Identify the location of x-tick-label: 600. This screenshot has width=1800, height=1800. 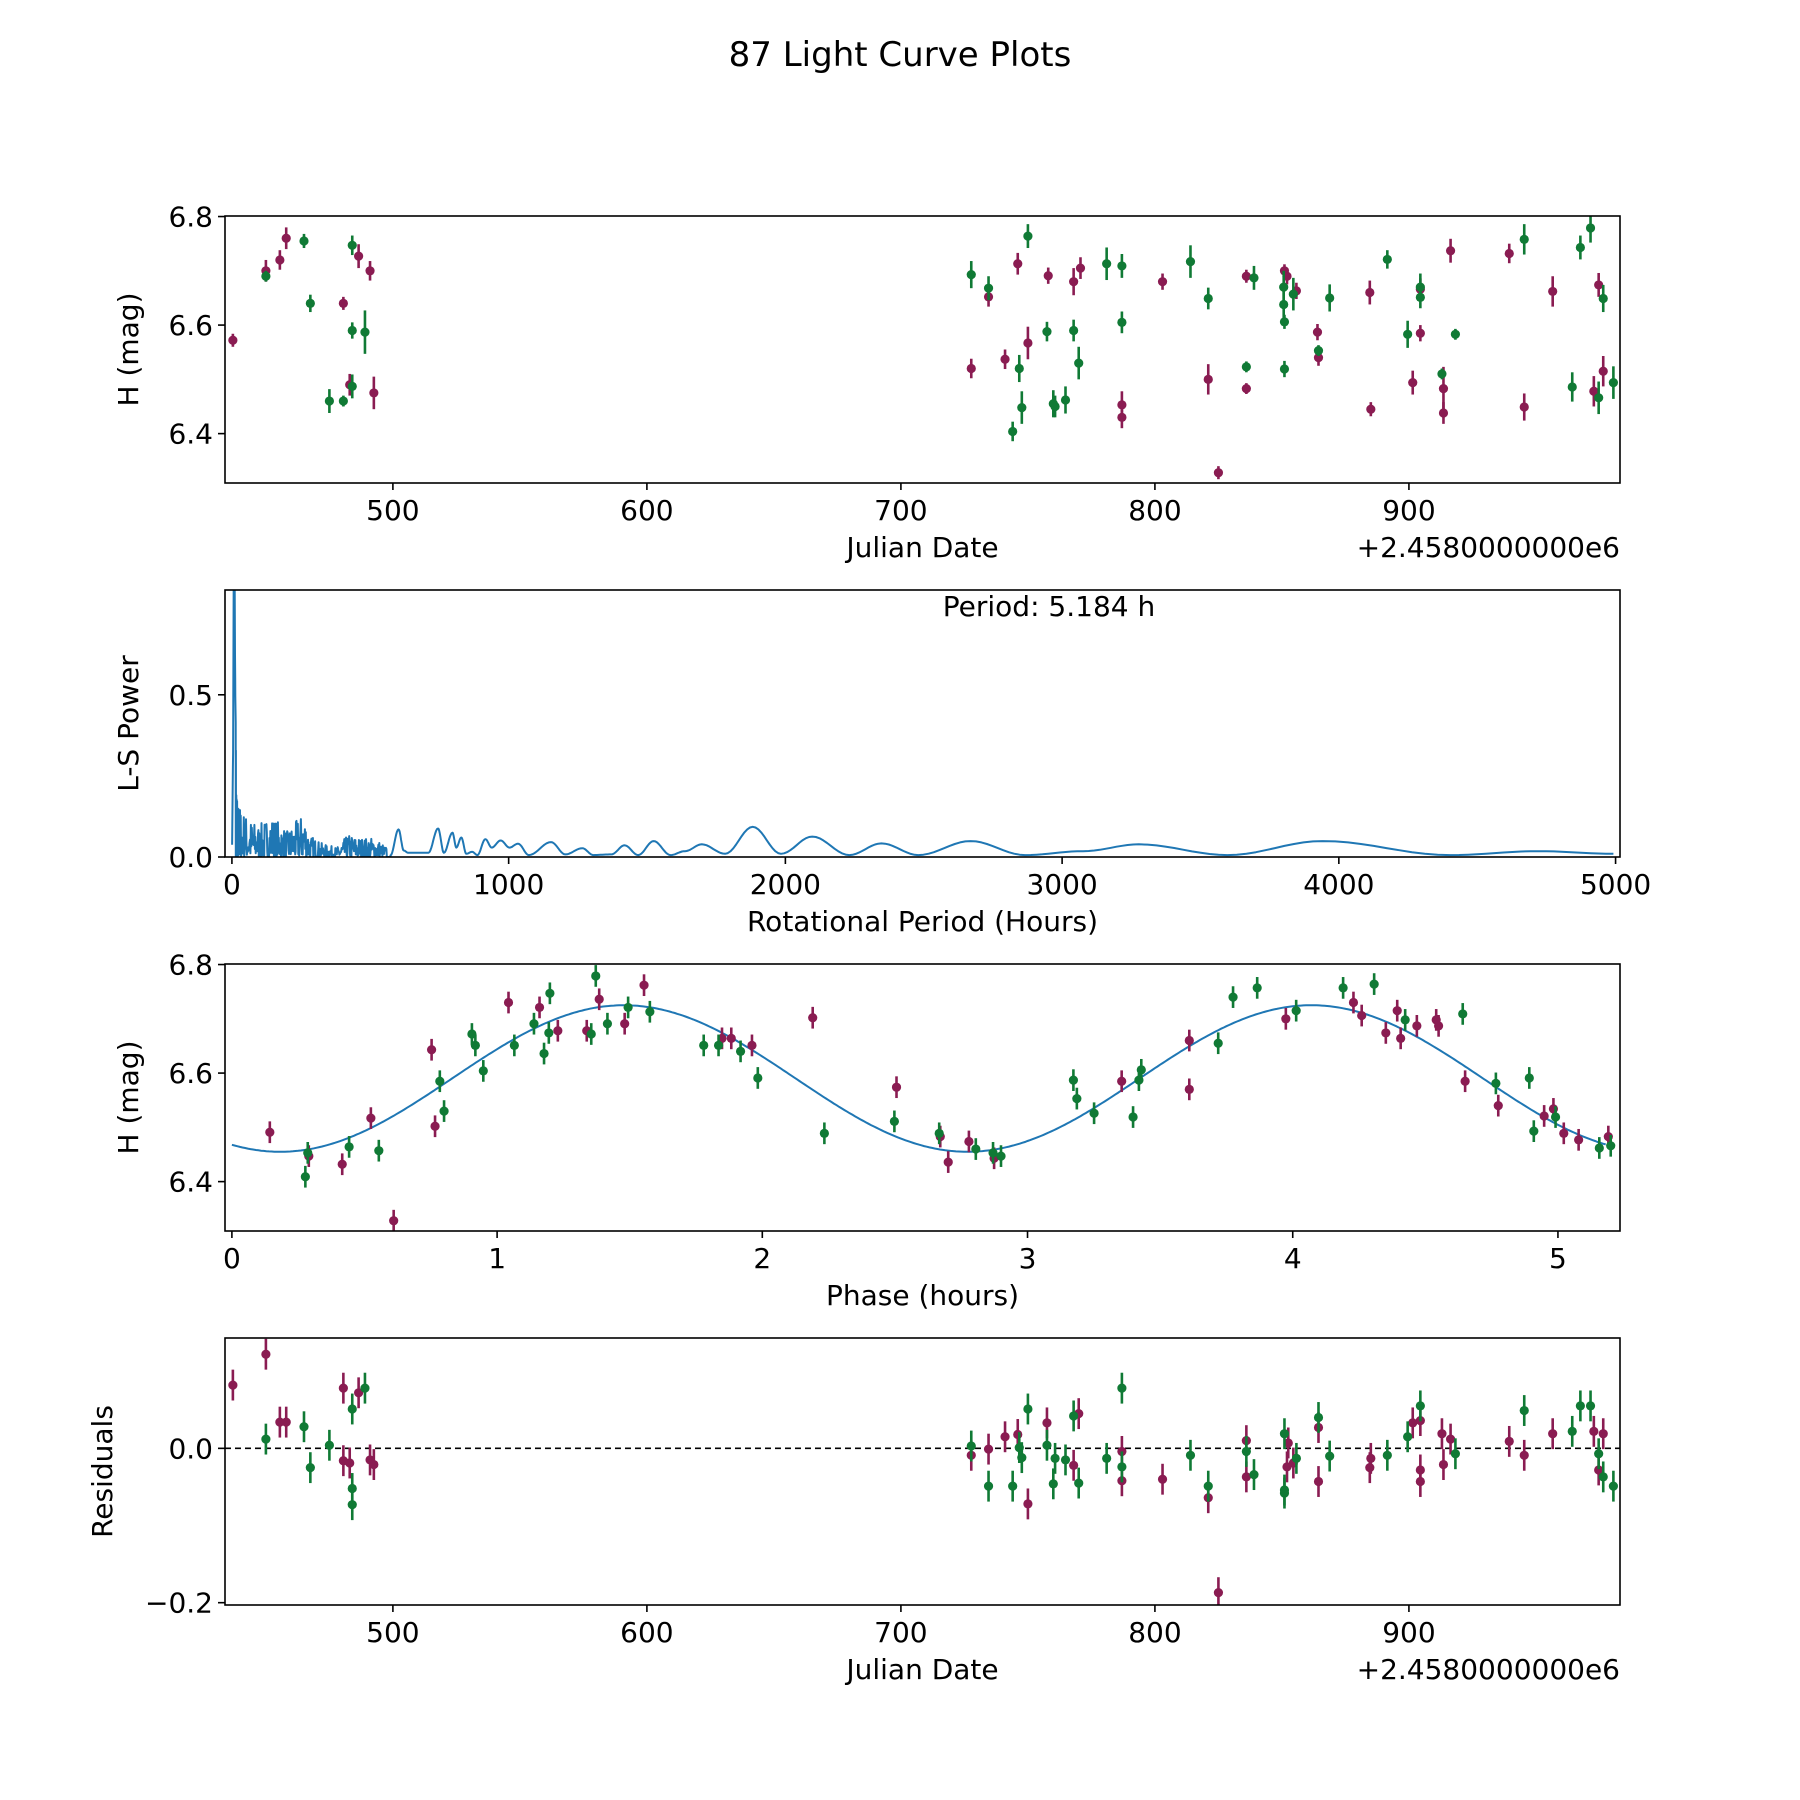
(646, 510).